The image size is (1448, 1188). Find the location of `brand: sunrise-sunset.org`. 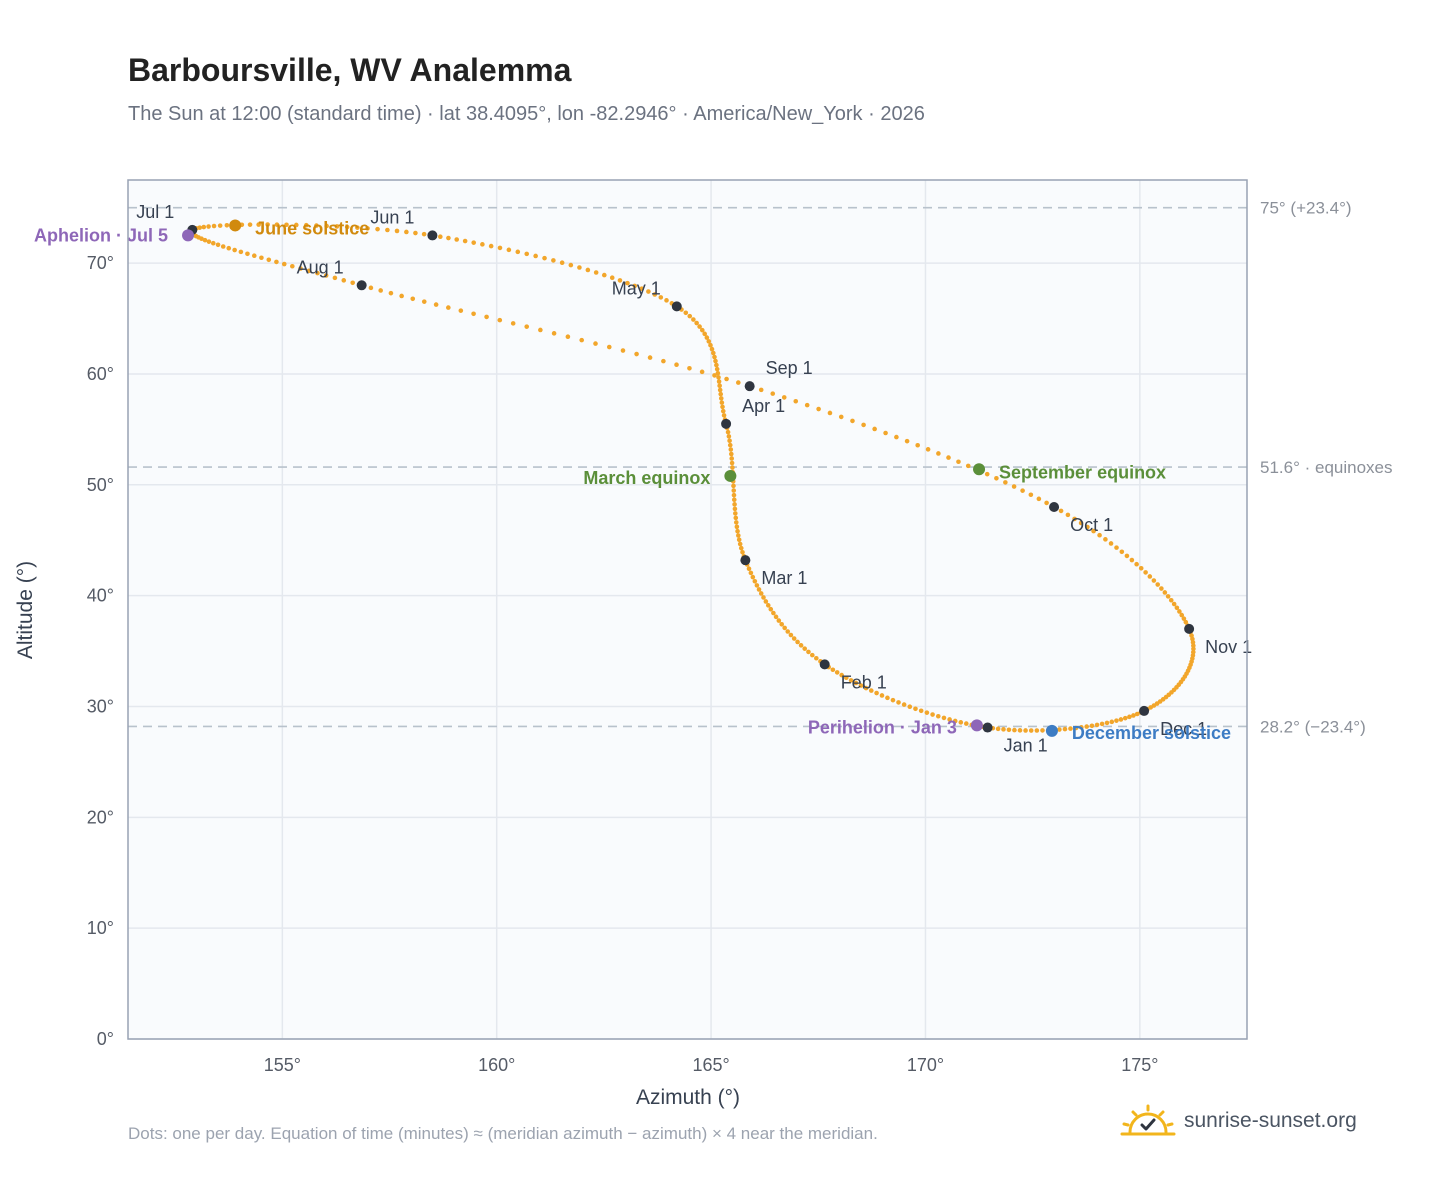

brand: sunrise-sunset.org is located at coordinates (1238, 1121).